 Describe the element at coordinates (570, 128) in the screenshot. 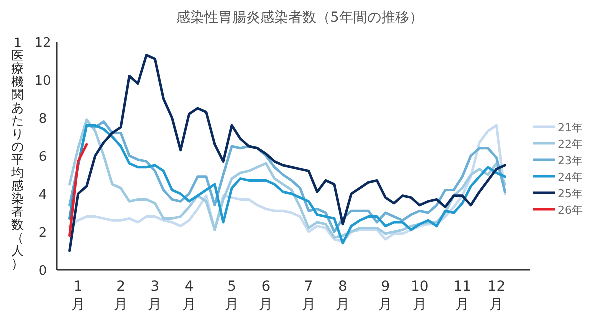

I see `legend-label: 21年` at that location.